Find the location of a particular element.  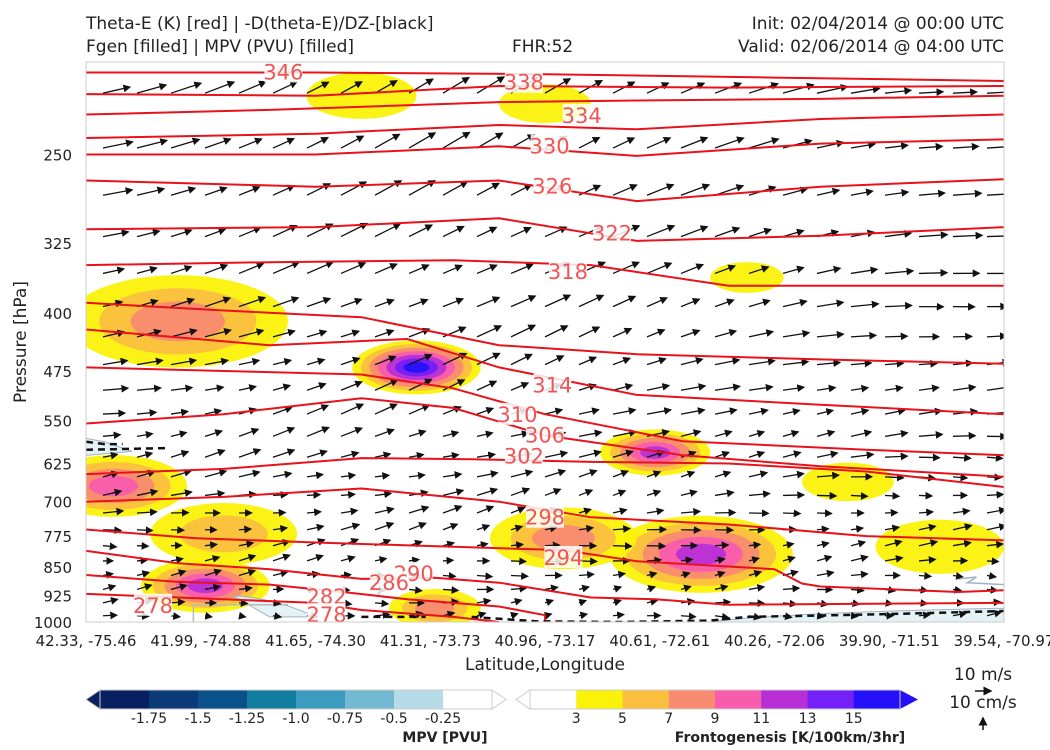

x-tick-label: 40.96, -73.17 is located at coordinates (545, 641).